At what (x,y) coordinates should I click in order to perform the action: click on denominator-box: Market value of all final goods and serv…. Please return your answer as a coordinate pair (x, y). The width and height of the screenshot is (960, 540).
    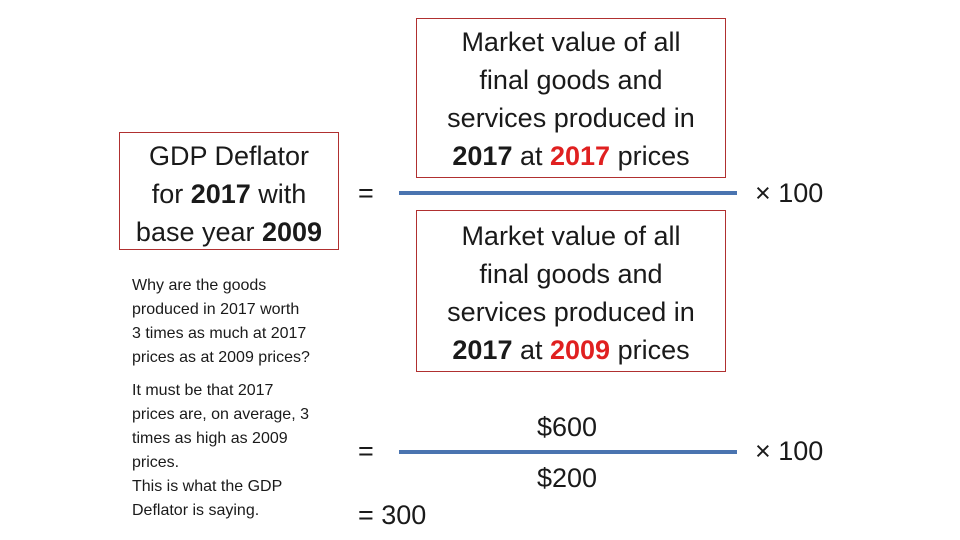
    Looking at the image, I should click on (571, 291).